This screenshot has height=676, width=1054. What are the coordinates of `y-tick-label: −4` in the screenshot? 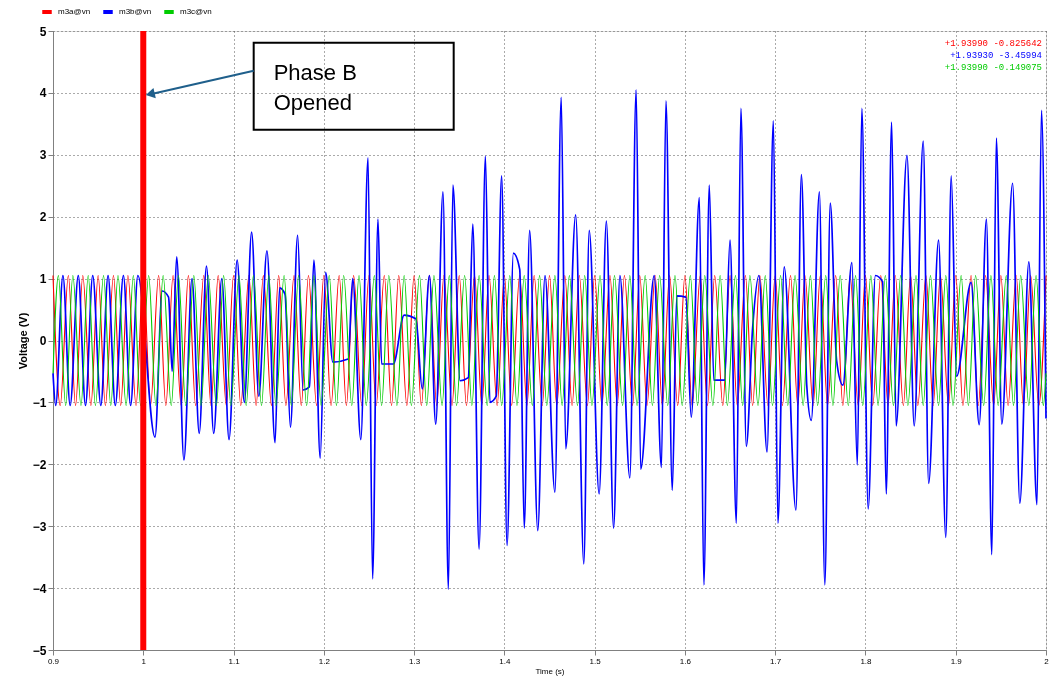 It's located at (39, 588).